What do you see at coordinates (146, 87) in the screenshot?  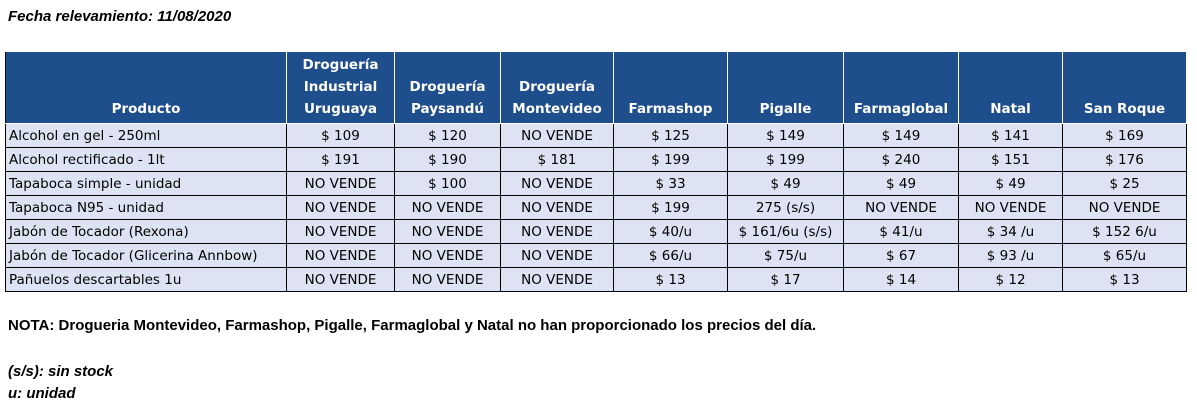 I see `column-header: Producto` at bounding box center [146, 87].